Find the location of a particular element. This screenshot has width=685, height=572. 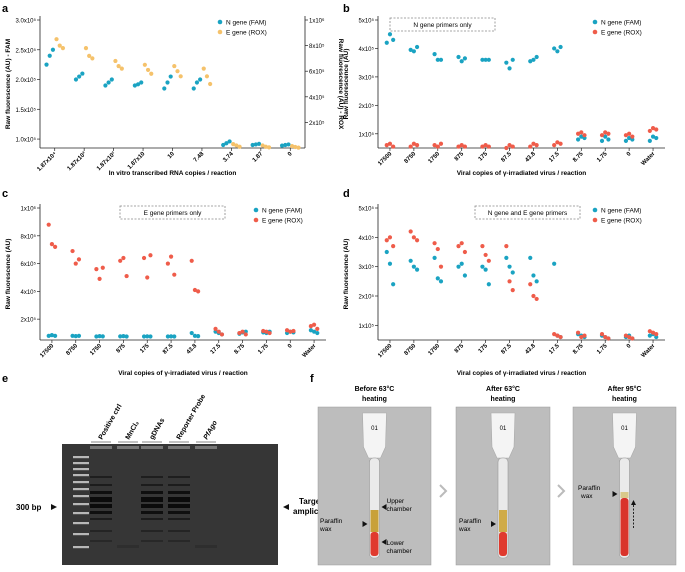

x-tick-label: 43.8 is located at coordinates (530, 157).